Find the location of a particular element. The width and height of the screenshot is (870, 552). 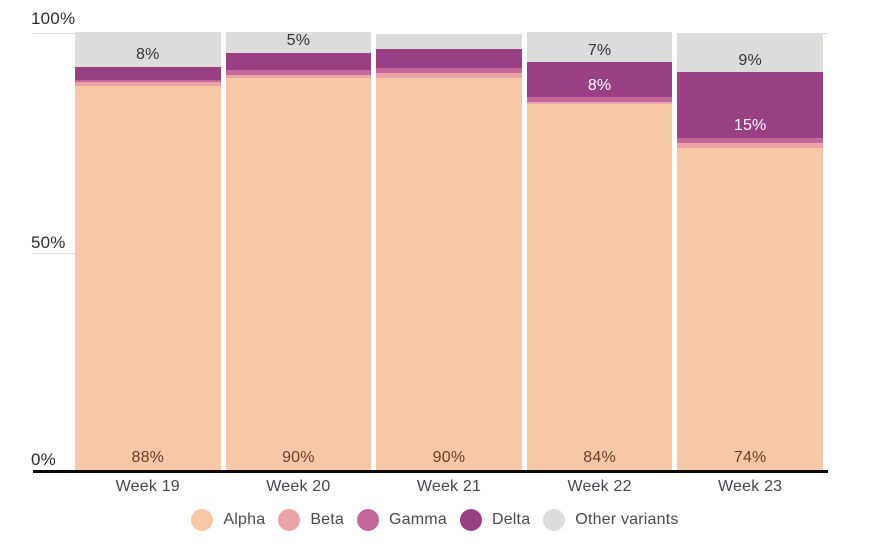

segment-other-variants-week-19: 8% is located at coordinates (148, 49).